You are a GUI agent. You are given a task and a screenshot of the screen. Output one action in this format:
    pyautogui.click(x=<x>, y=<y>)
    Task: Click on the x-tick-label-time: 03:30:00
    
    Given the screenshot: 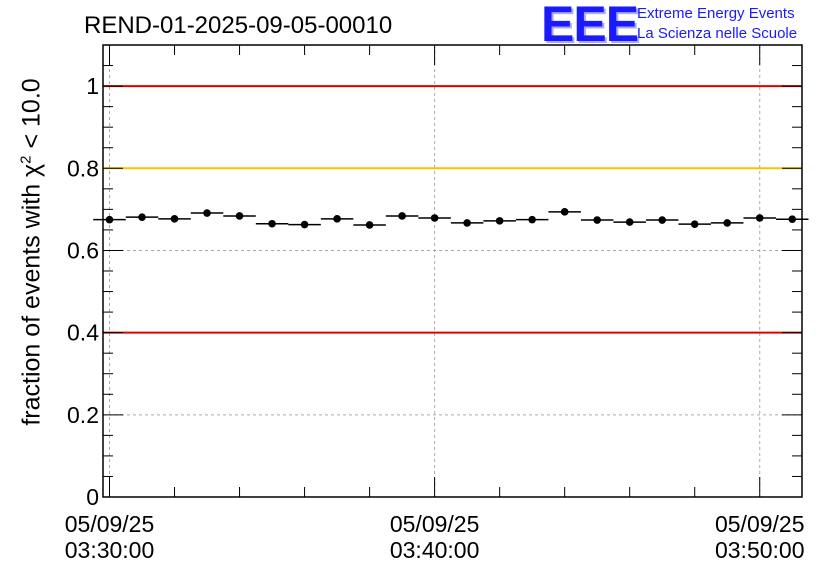 What is the action you would take?
    pyautogui.click(x=110, y=550)
    